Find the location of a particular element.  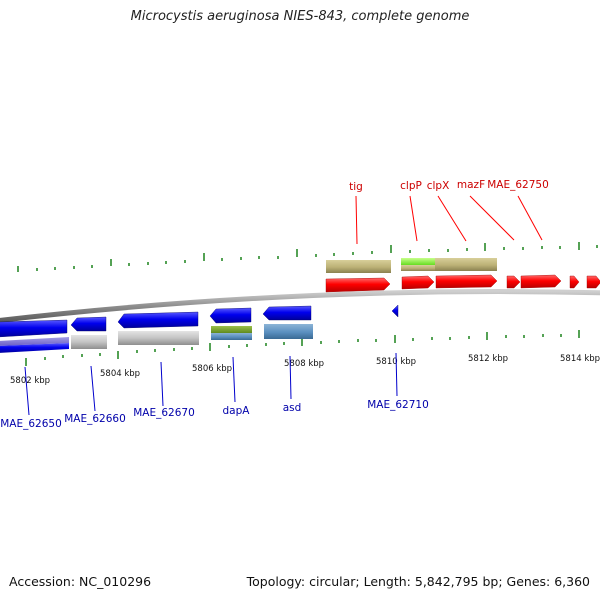

gene-label-MAE_62750: MAE_62750 is located at coordinates (518, 185).